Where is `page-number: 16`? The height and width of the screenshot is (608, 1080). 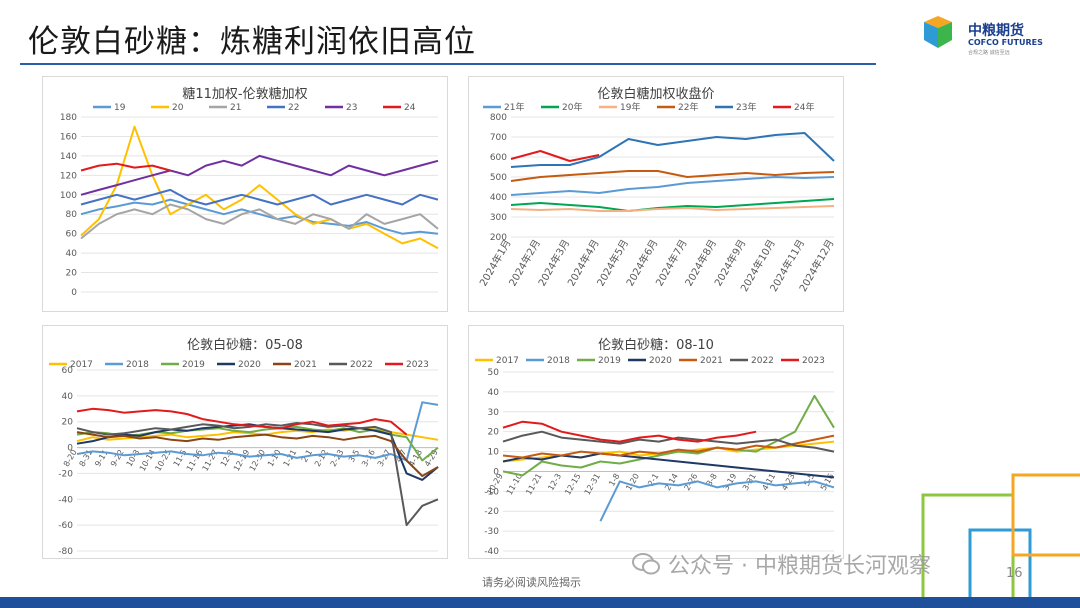
page-number: 16 is located at coordinates (1014, 573).